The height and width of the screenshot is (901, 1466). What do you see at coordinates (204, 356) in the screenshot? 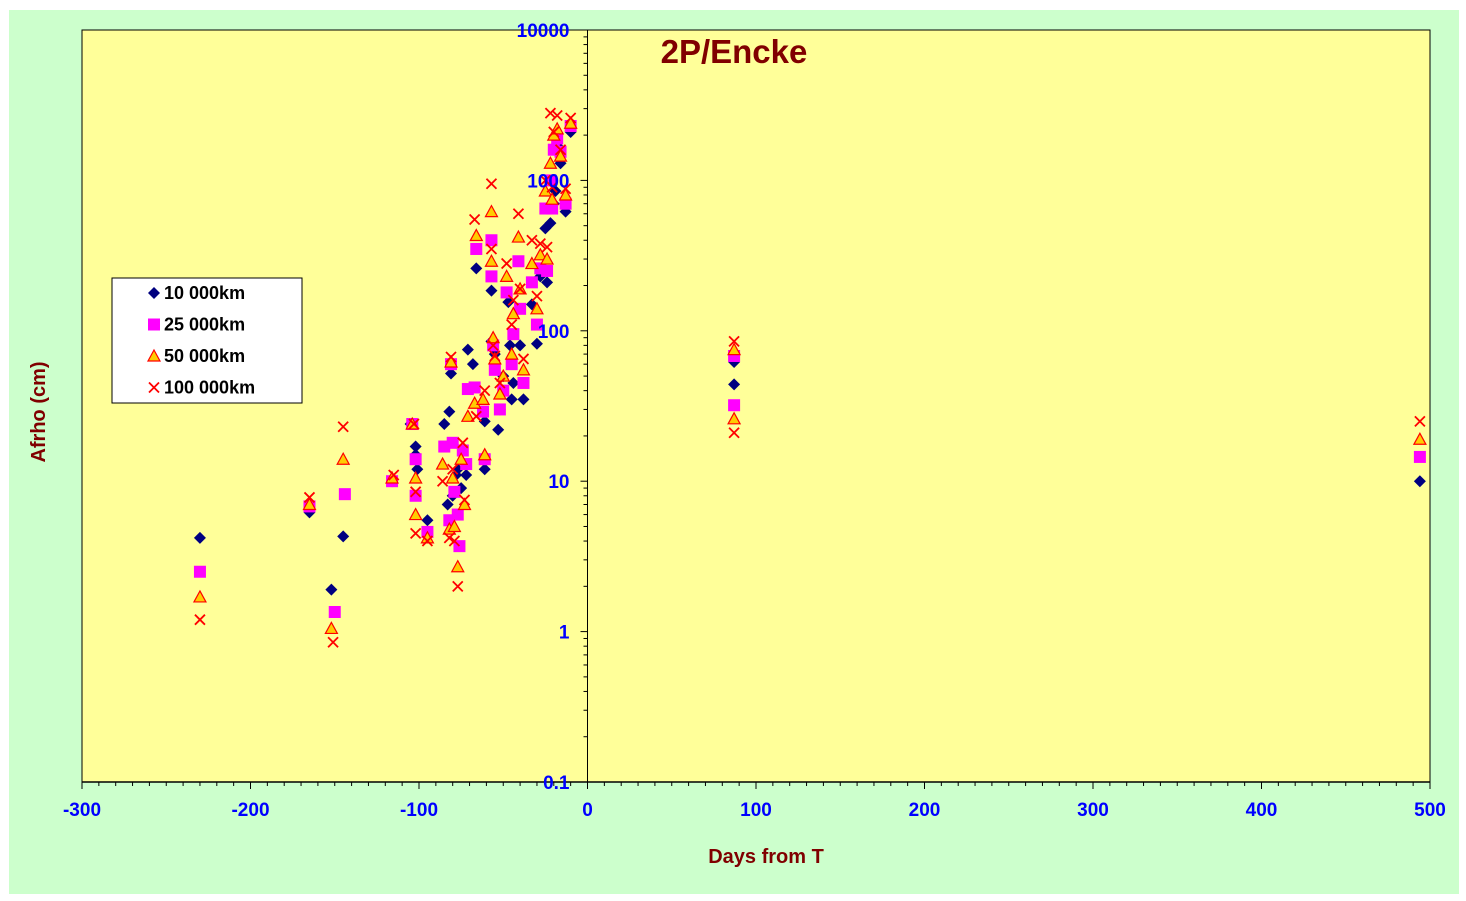
I see `legend-label: 50 000km` at bounding box center [204, 356].